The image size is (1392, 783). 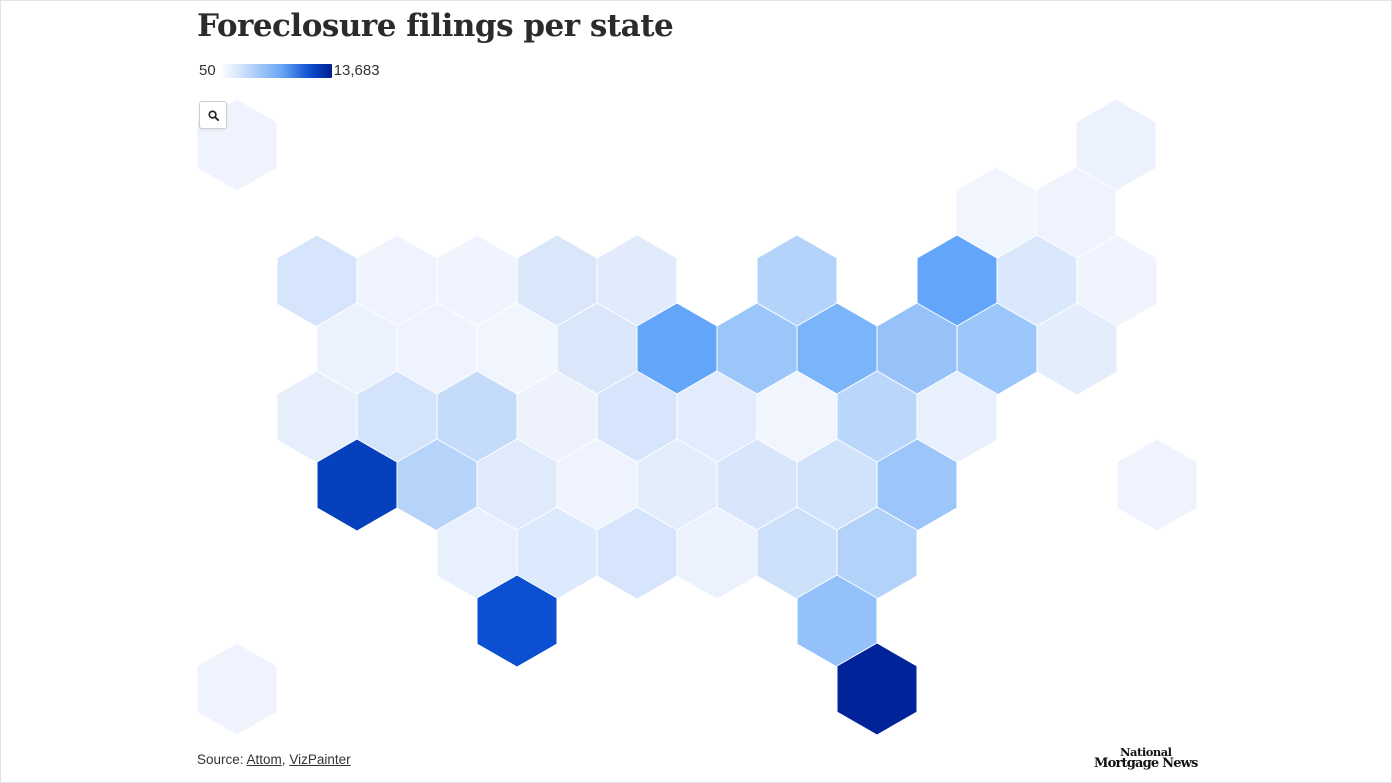 What do you see at coordinates (264, 759) in the screenshot?
I see `source-link-attom: Attom` at bounding box center [264, 759].